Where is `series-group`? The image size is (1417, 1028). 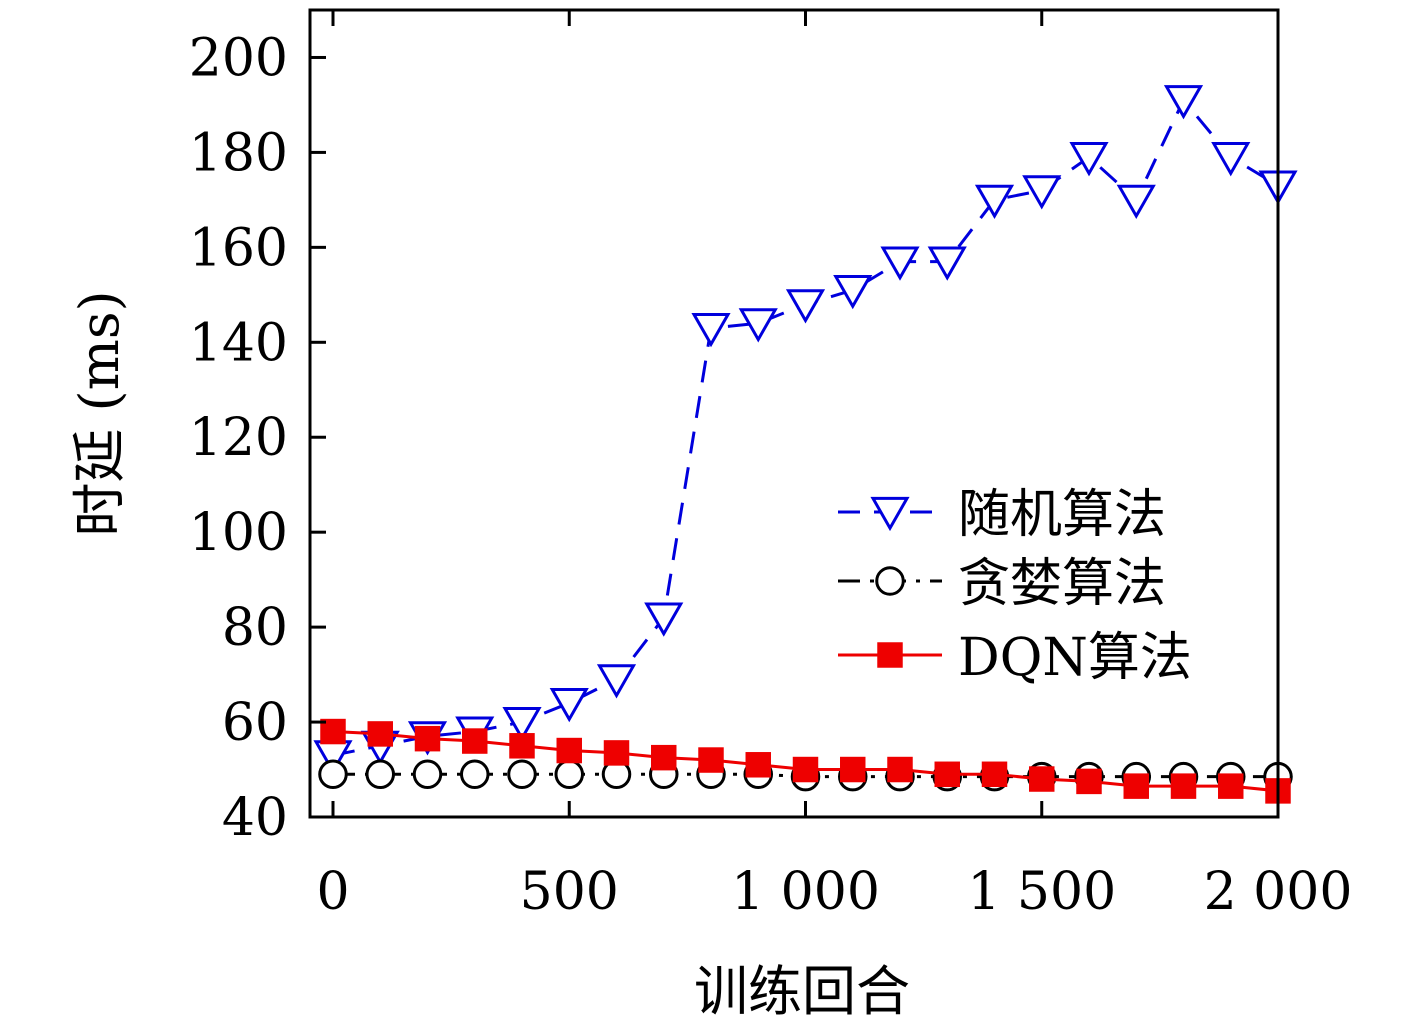 series-group is located at coordinates (805, 761).